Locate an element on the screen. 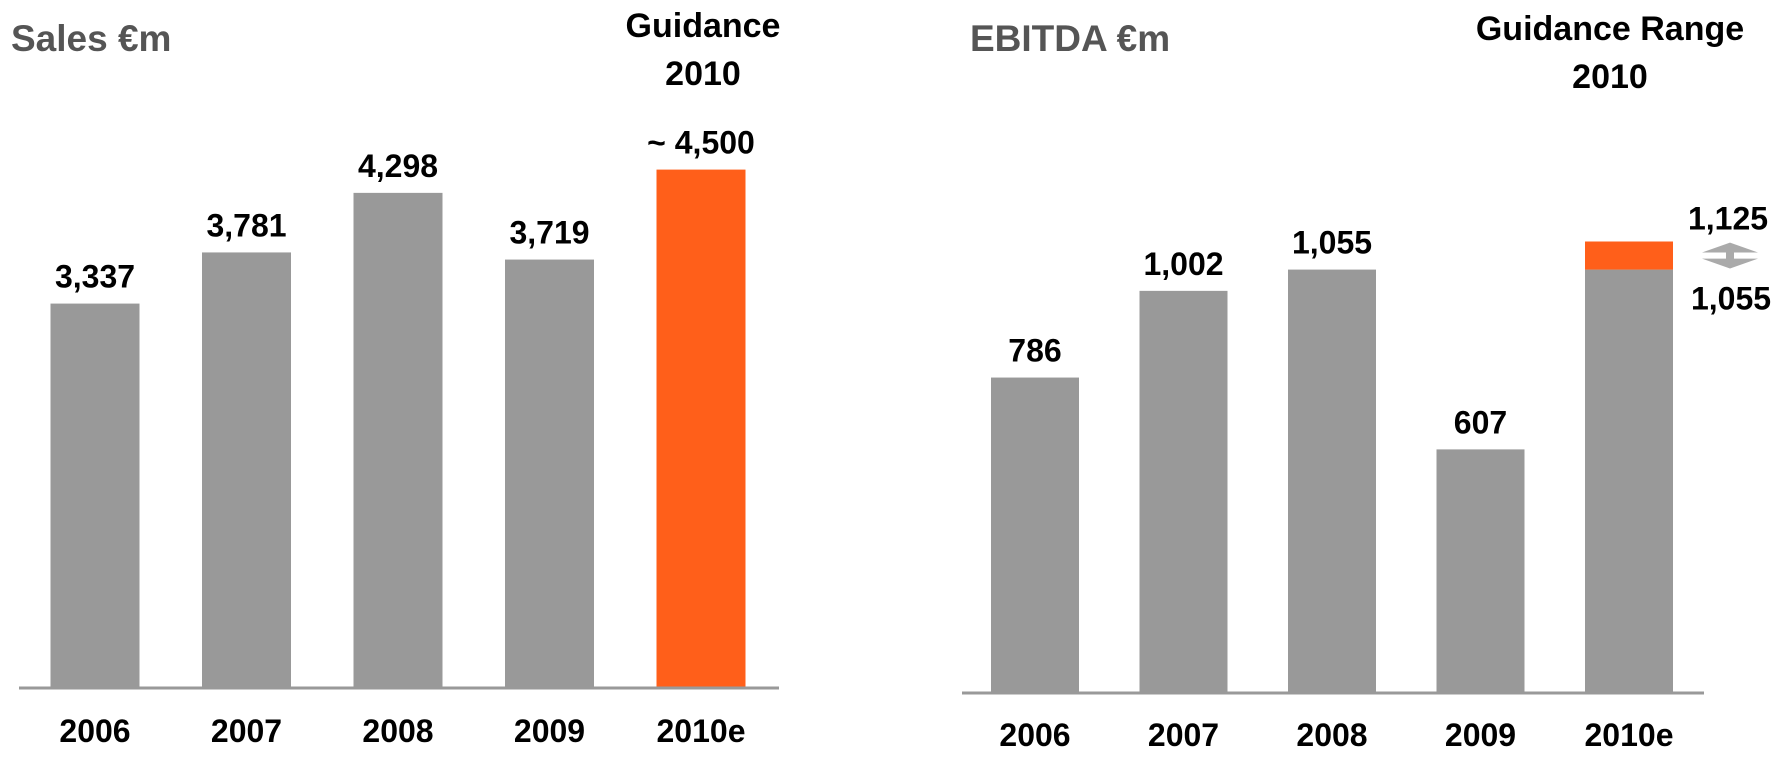  data-label: ~ 4,500 is located at coordinates (701, 143).